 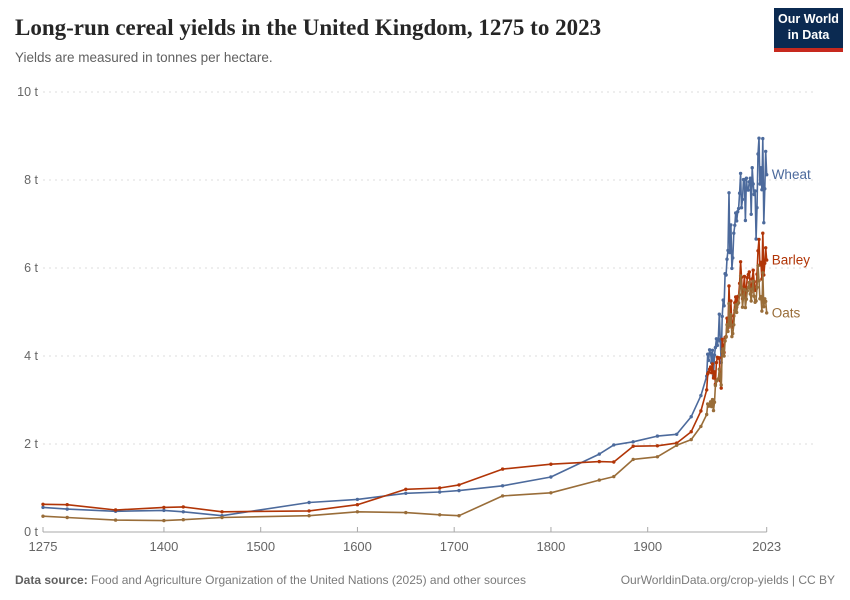 I want to click on x-tick-label-2023: 2023, so click(x=766, y=546).